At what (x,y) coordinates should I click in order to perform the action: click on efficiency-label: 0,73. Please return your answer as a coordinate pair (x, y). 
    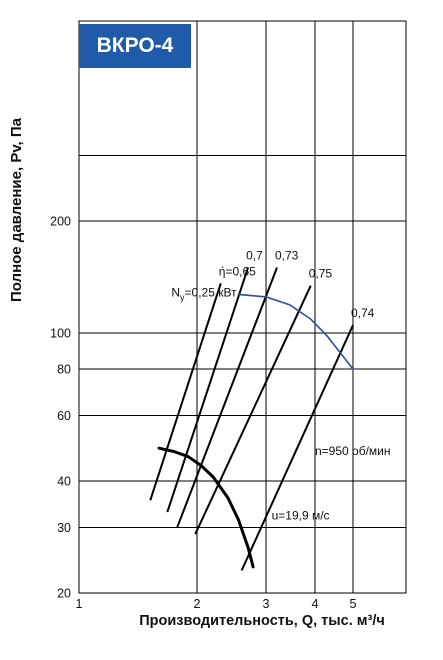
    Looking at the image, I should click on (287, 255).